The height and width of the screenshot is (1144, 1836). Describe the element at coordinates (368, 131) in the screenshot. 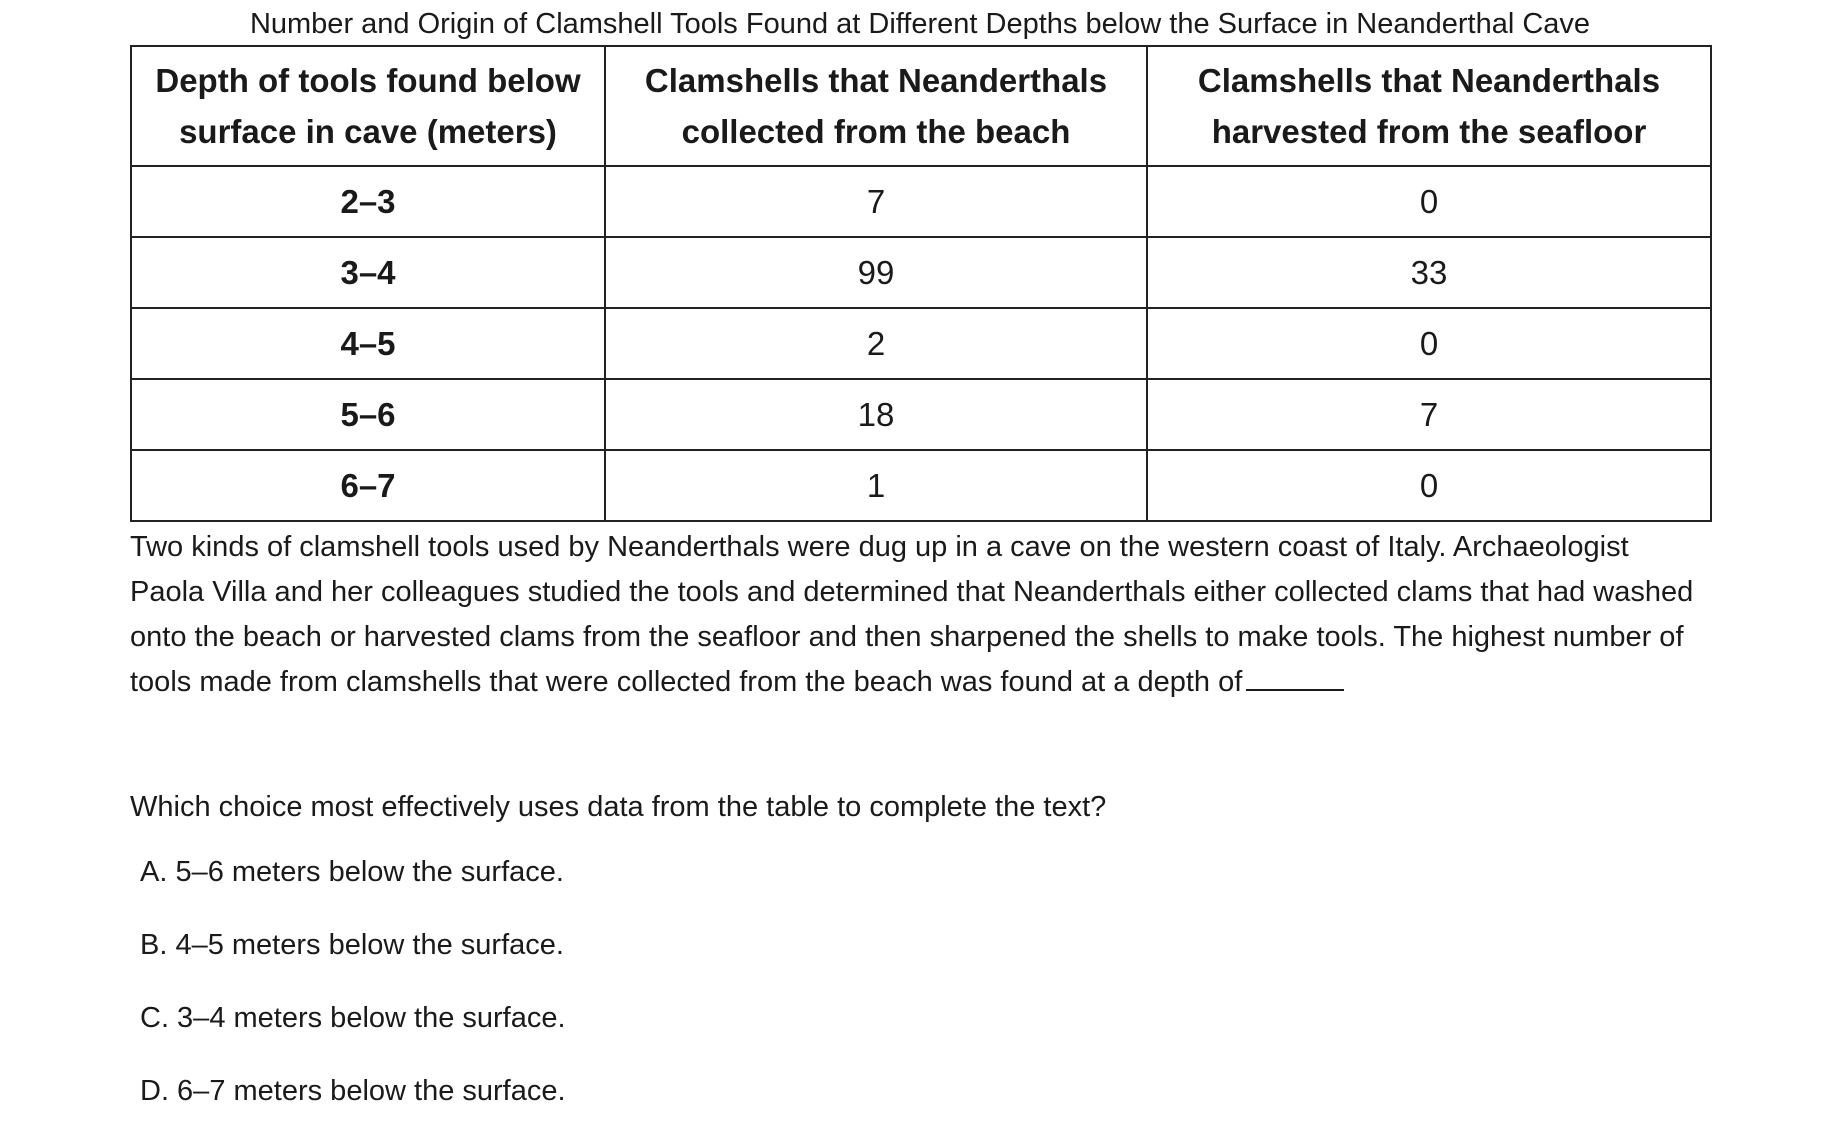

I see `header-depth-line-2: surface in cave (meters)` at that location.